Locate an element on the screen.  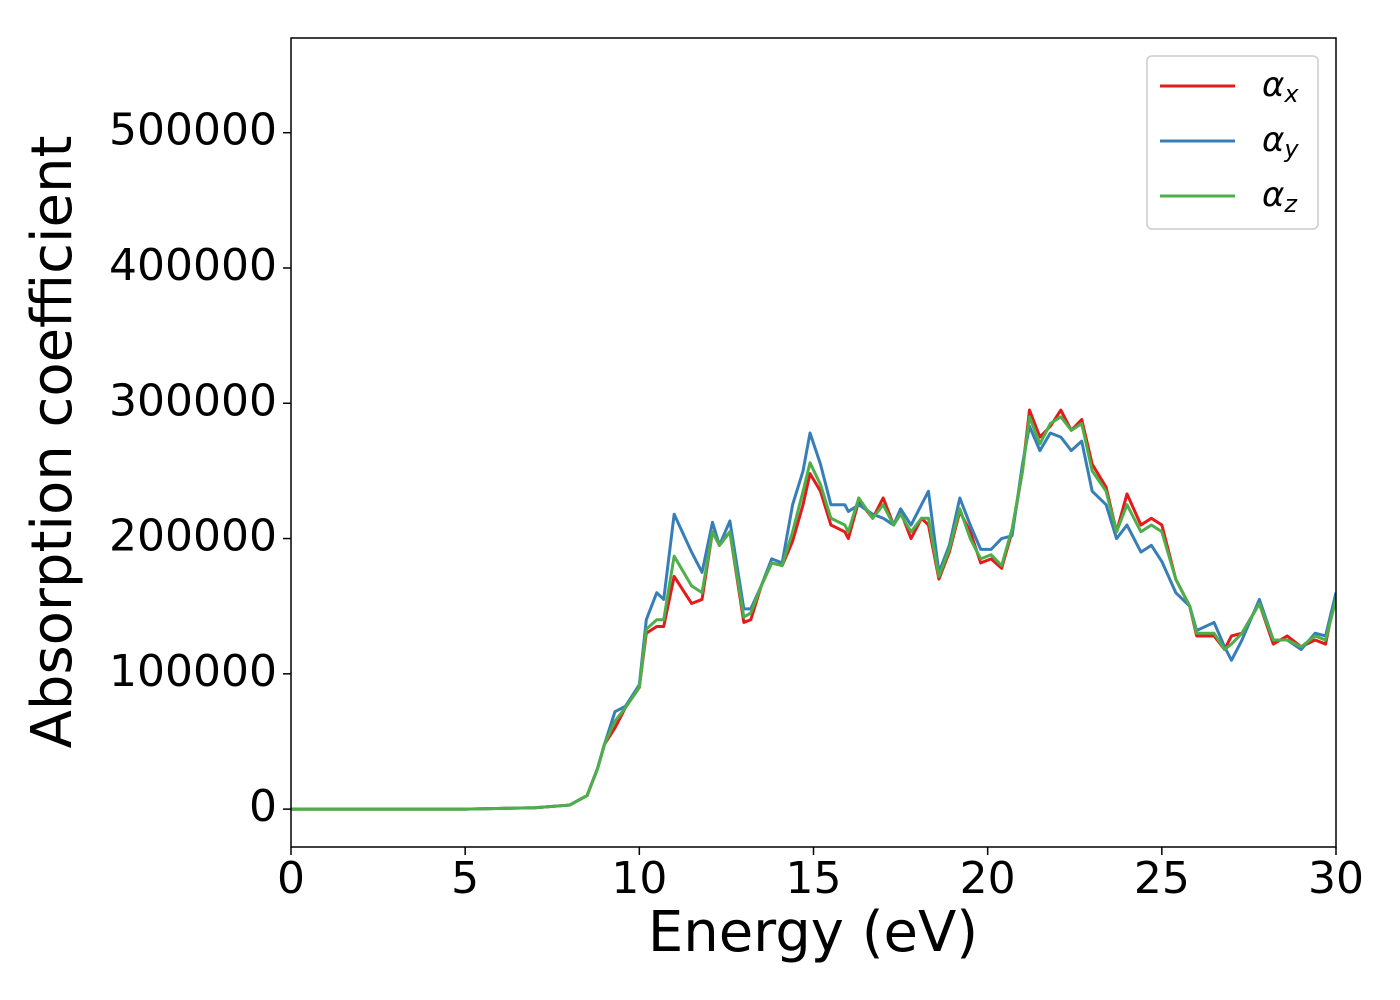
x-tick-label: 10 is located at coordinates (639, 878).